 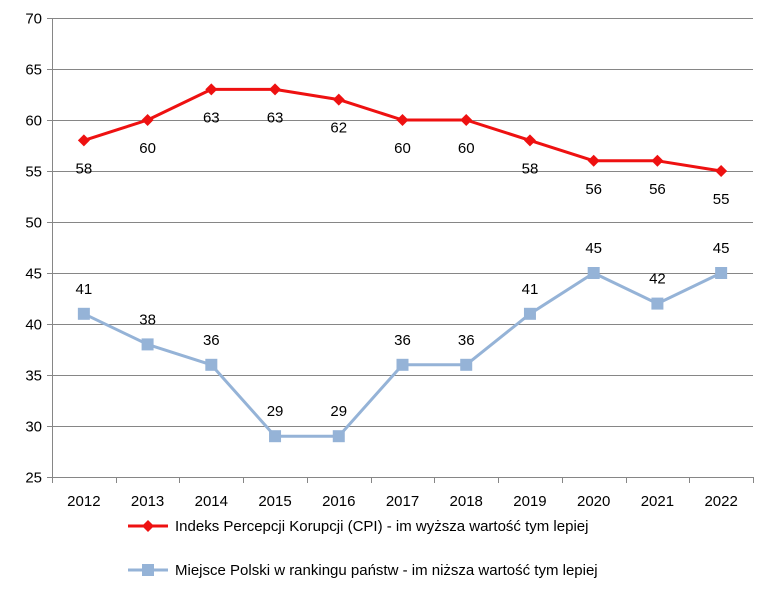 What do you see at coordinates (33, 325) in the screenshot?
I see `y-tick-label: 40` at bounding box center [33, 325].